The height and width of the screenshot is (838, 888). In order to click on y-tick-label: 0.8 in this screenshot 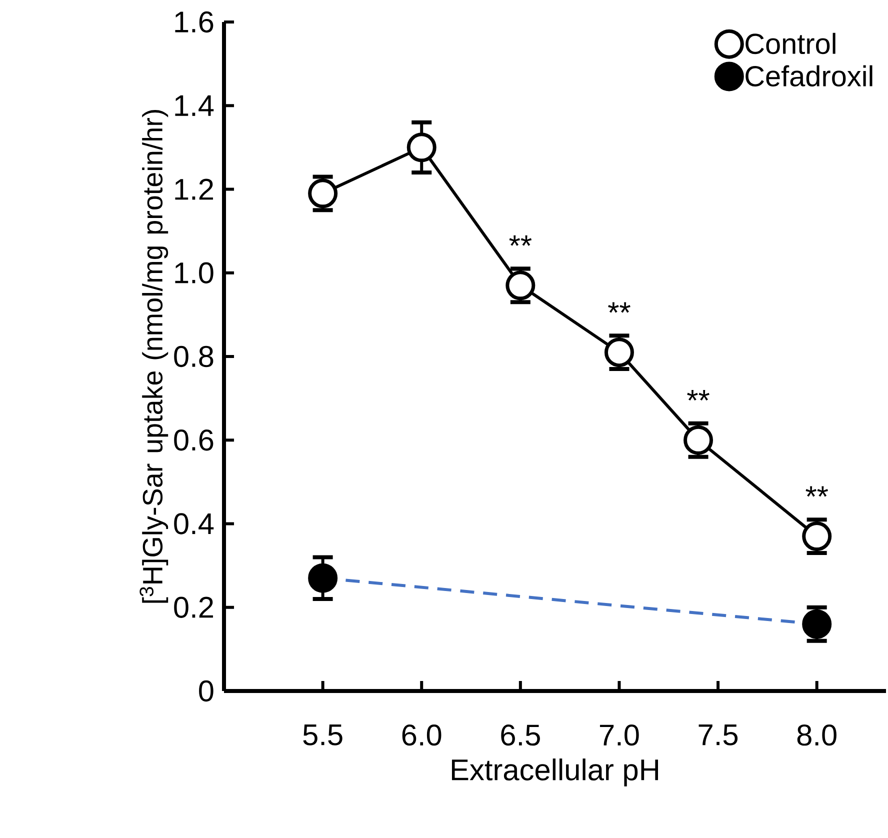, I will do `click(194, 357)`.